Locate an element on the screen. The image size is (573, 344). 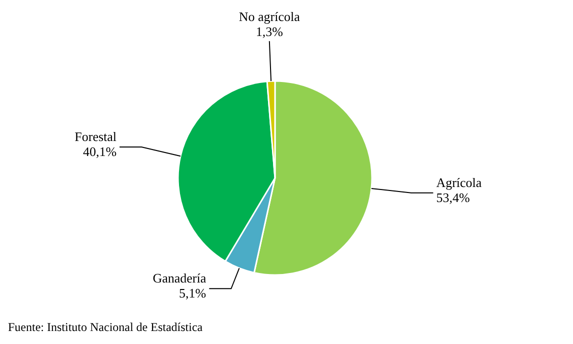
slice-label: Agrícola is located at coordinates (459, 182).